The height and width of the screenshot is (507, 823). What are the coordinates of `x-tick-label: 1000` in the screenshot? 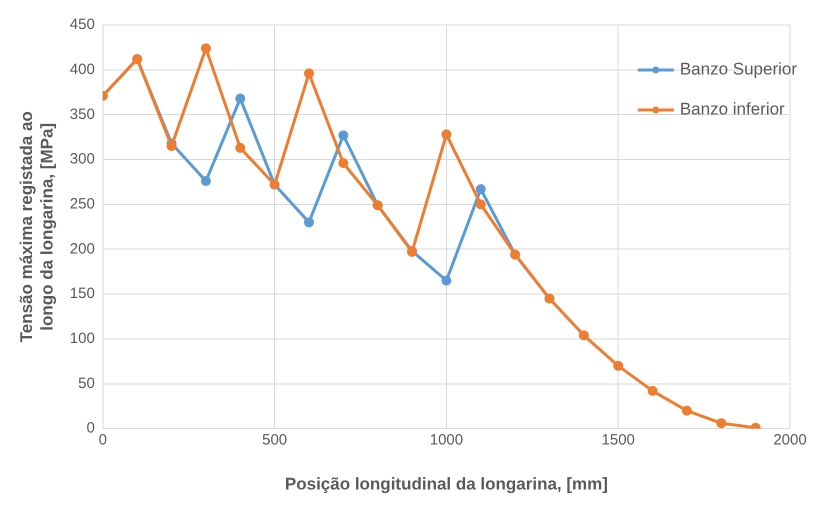 It's located at (447, 440).